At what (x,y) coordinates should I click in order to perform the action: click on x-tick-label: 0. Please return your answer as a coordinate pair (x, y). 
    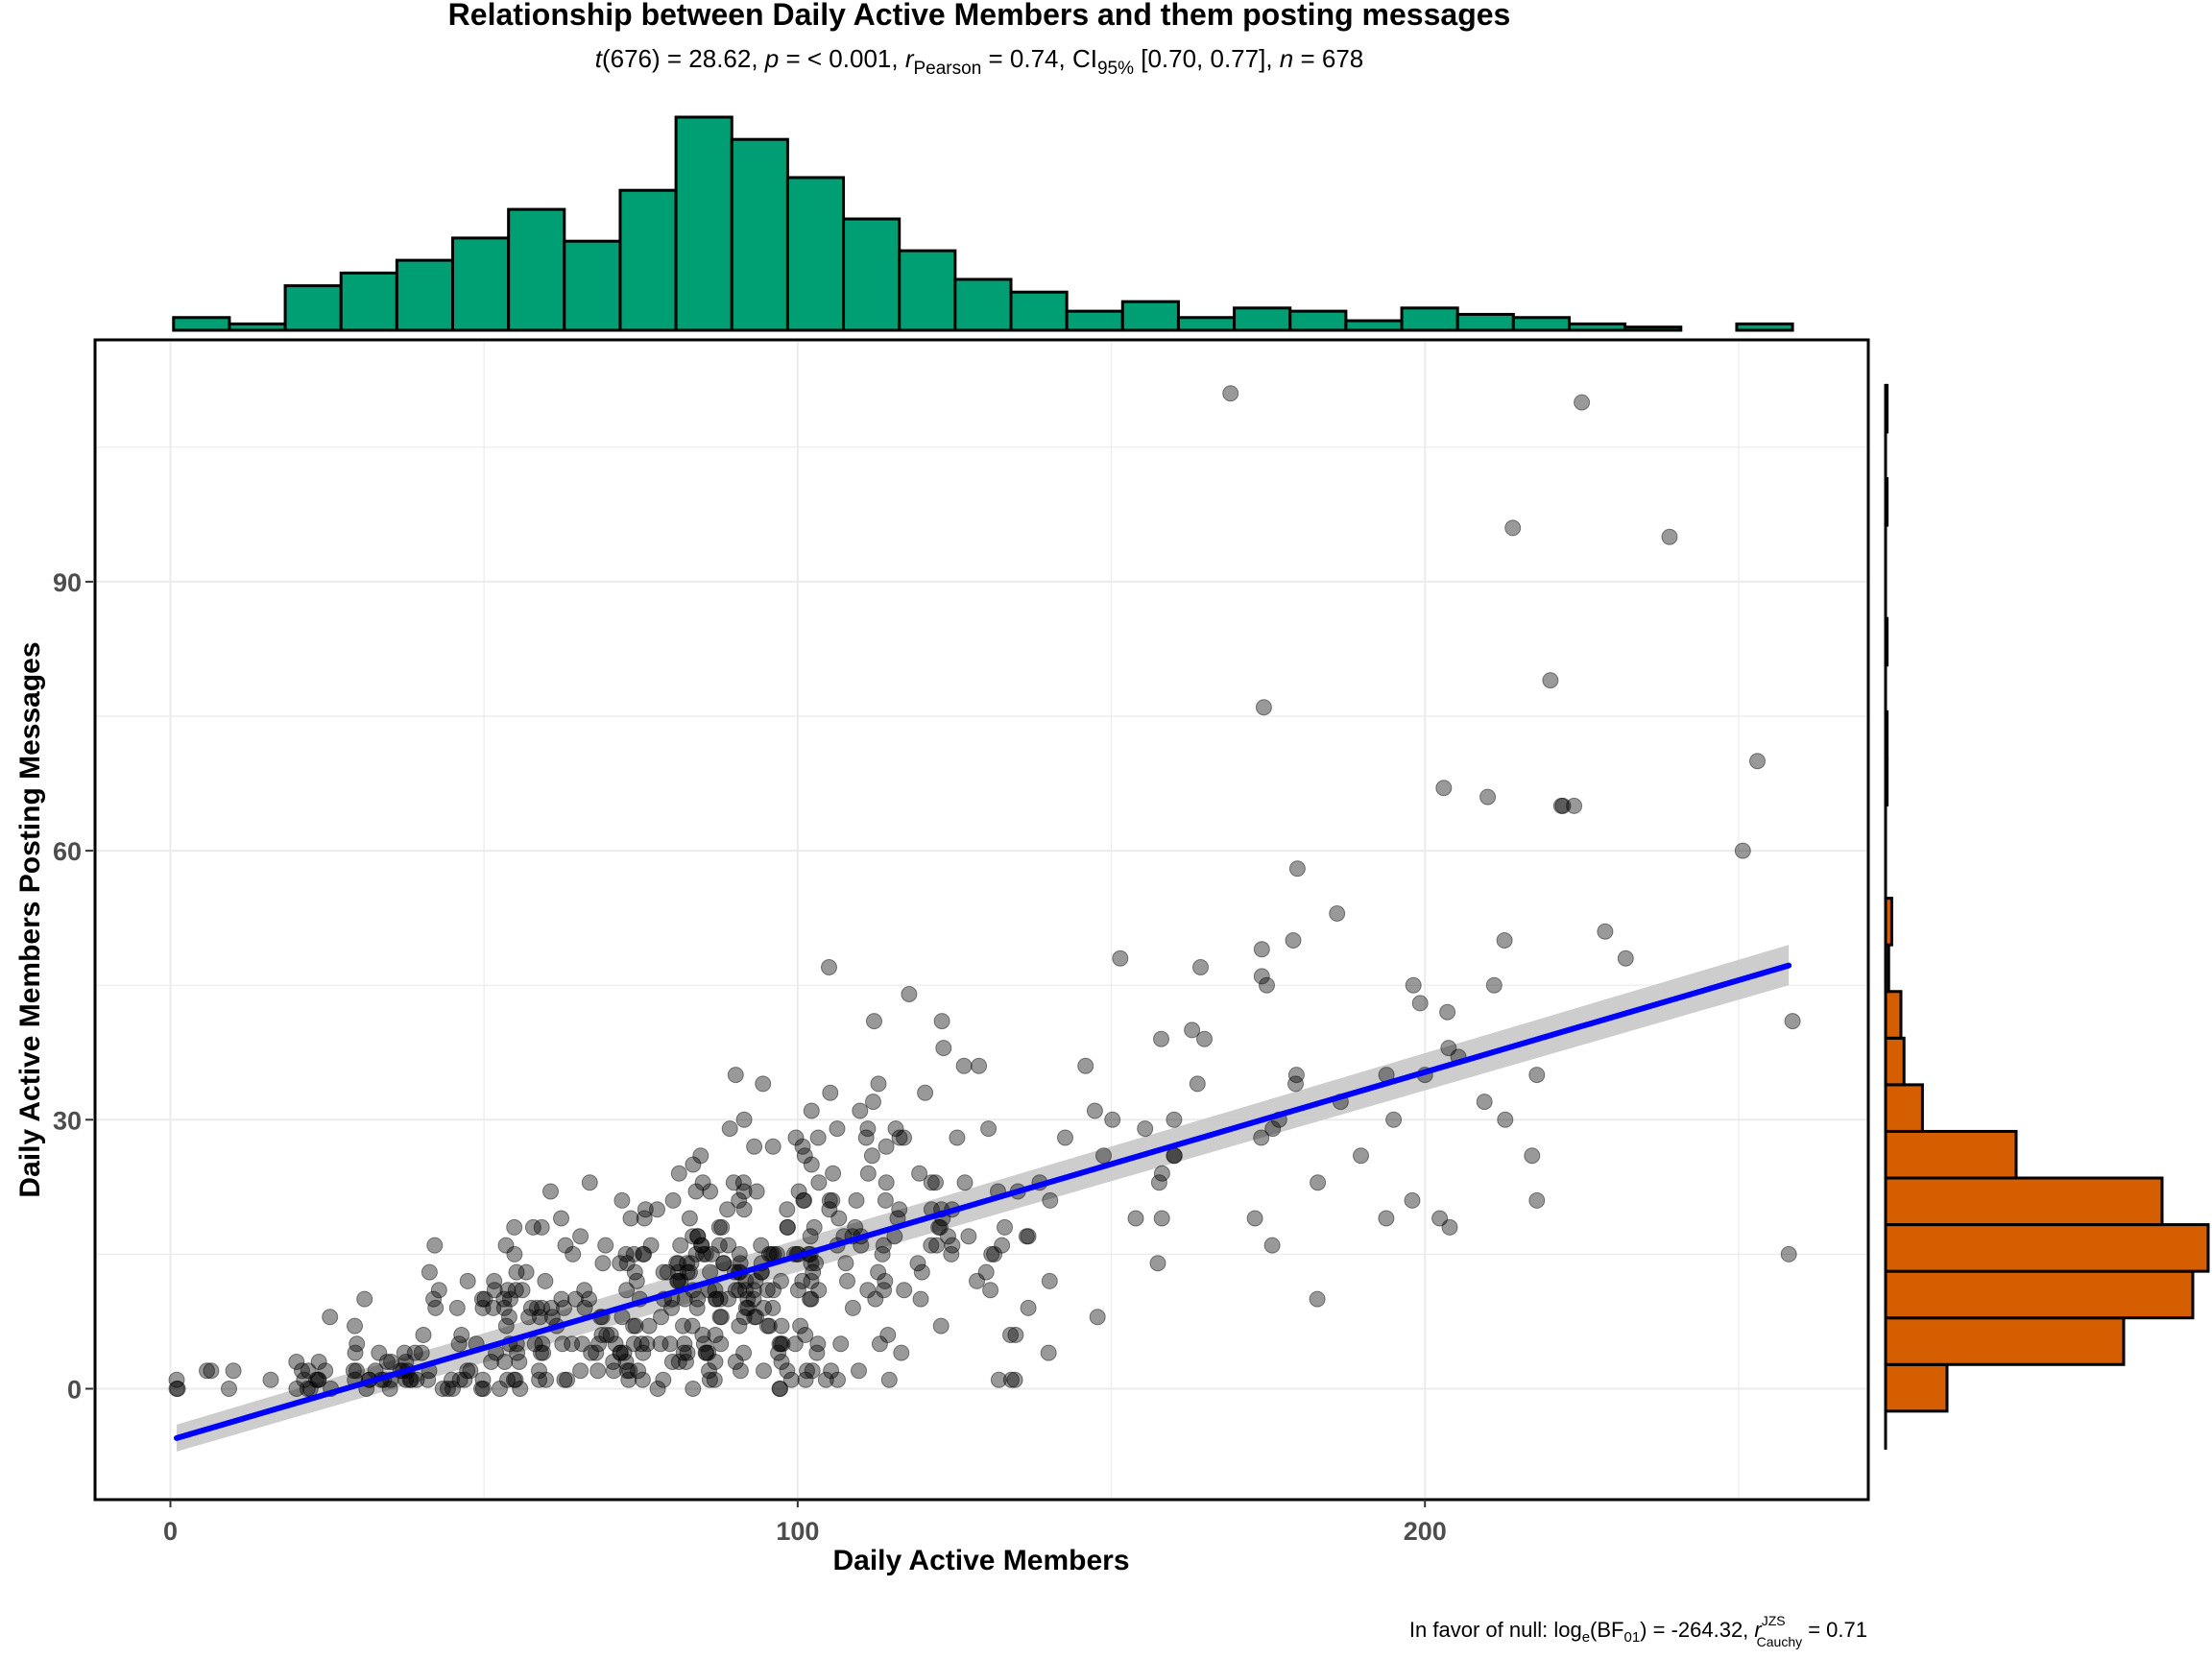
    Looking at the image, I should click on (170, 1531).